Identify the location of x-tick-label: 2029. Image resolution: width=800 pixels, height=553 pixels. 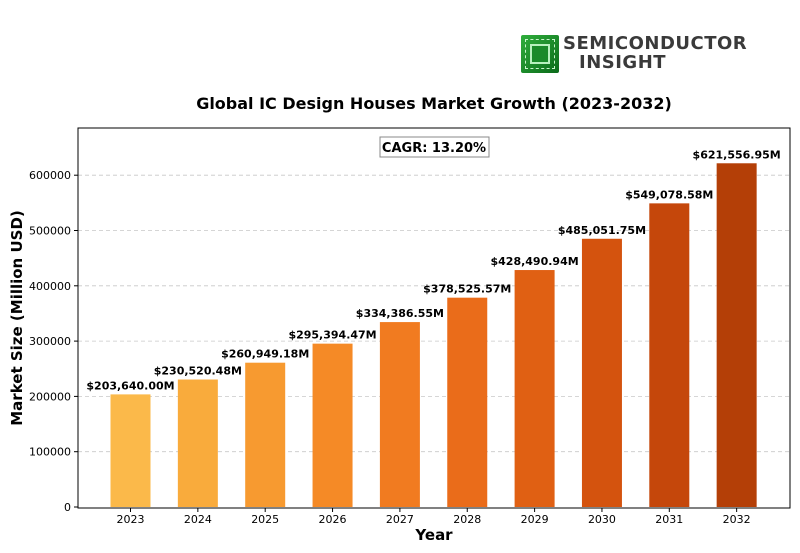
(535, 519).